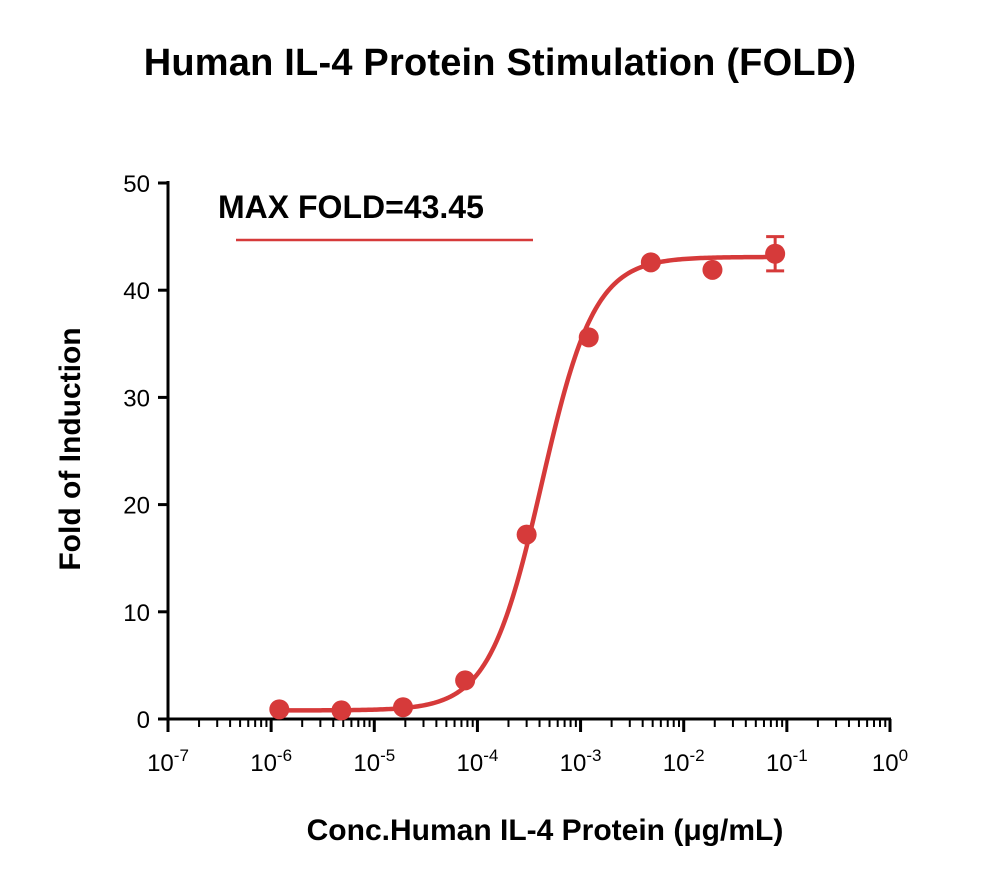  I want to click on x-tick-label: 10⁻⁶, so click(271, 761).